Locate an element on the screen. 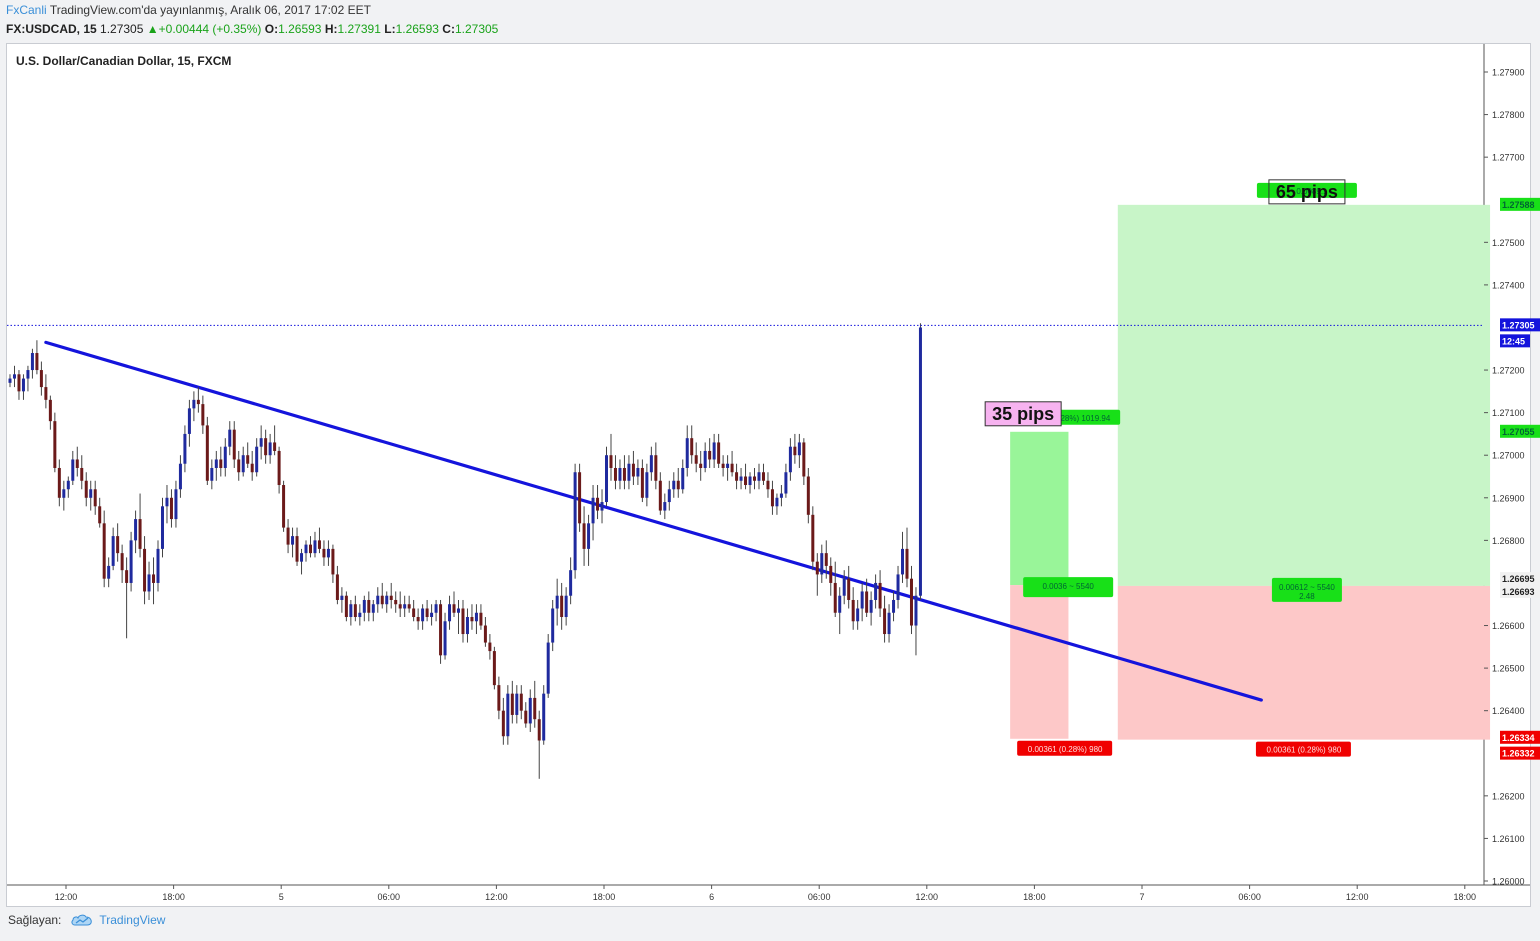 This screenshot has width=1540, height=941. y-tick-label: 1.26200 is located at coordinates (1508, 796).